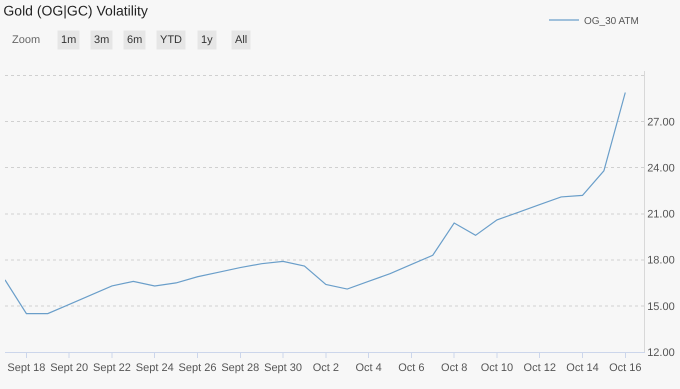 The image size is (680, 389). I want to click on y-tick-label: 18.00, so click(661, 260).